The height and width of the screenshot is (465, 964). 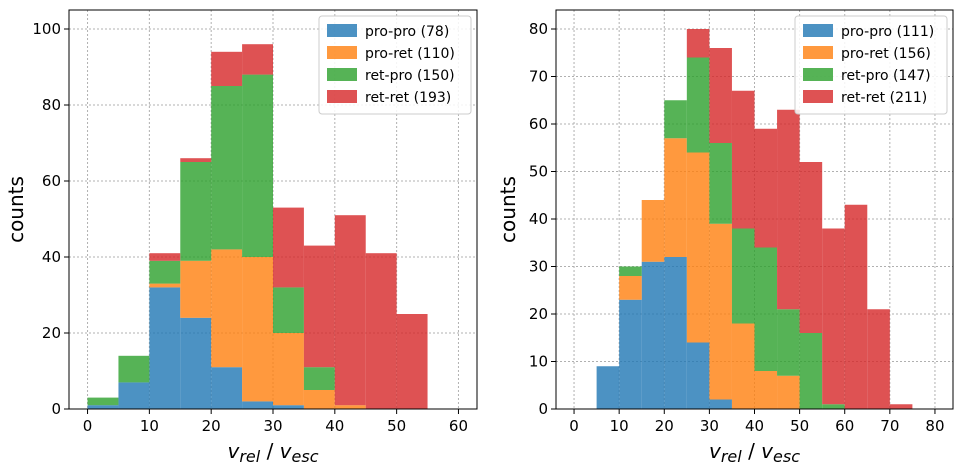 I want to click on legend-label: pro-pro (111), so click(x=887, y=32).